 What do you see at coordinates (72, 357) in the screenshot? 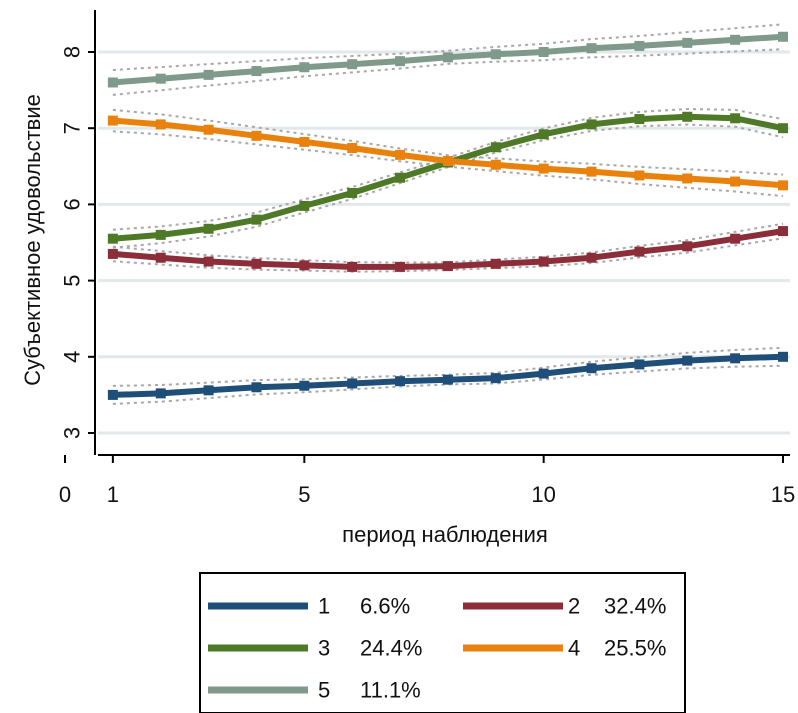
I see `y-tick-label-4: 4` at bounding box center [72, 357].